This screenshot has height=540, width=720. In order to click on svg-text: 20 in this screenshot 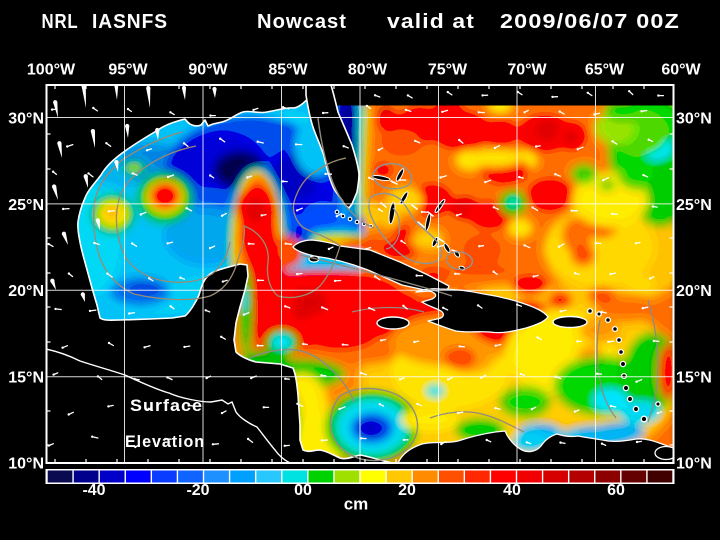, I will do `click(407, 490)`.